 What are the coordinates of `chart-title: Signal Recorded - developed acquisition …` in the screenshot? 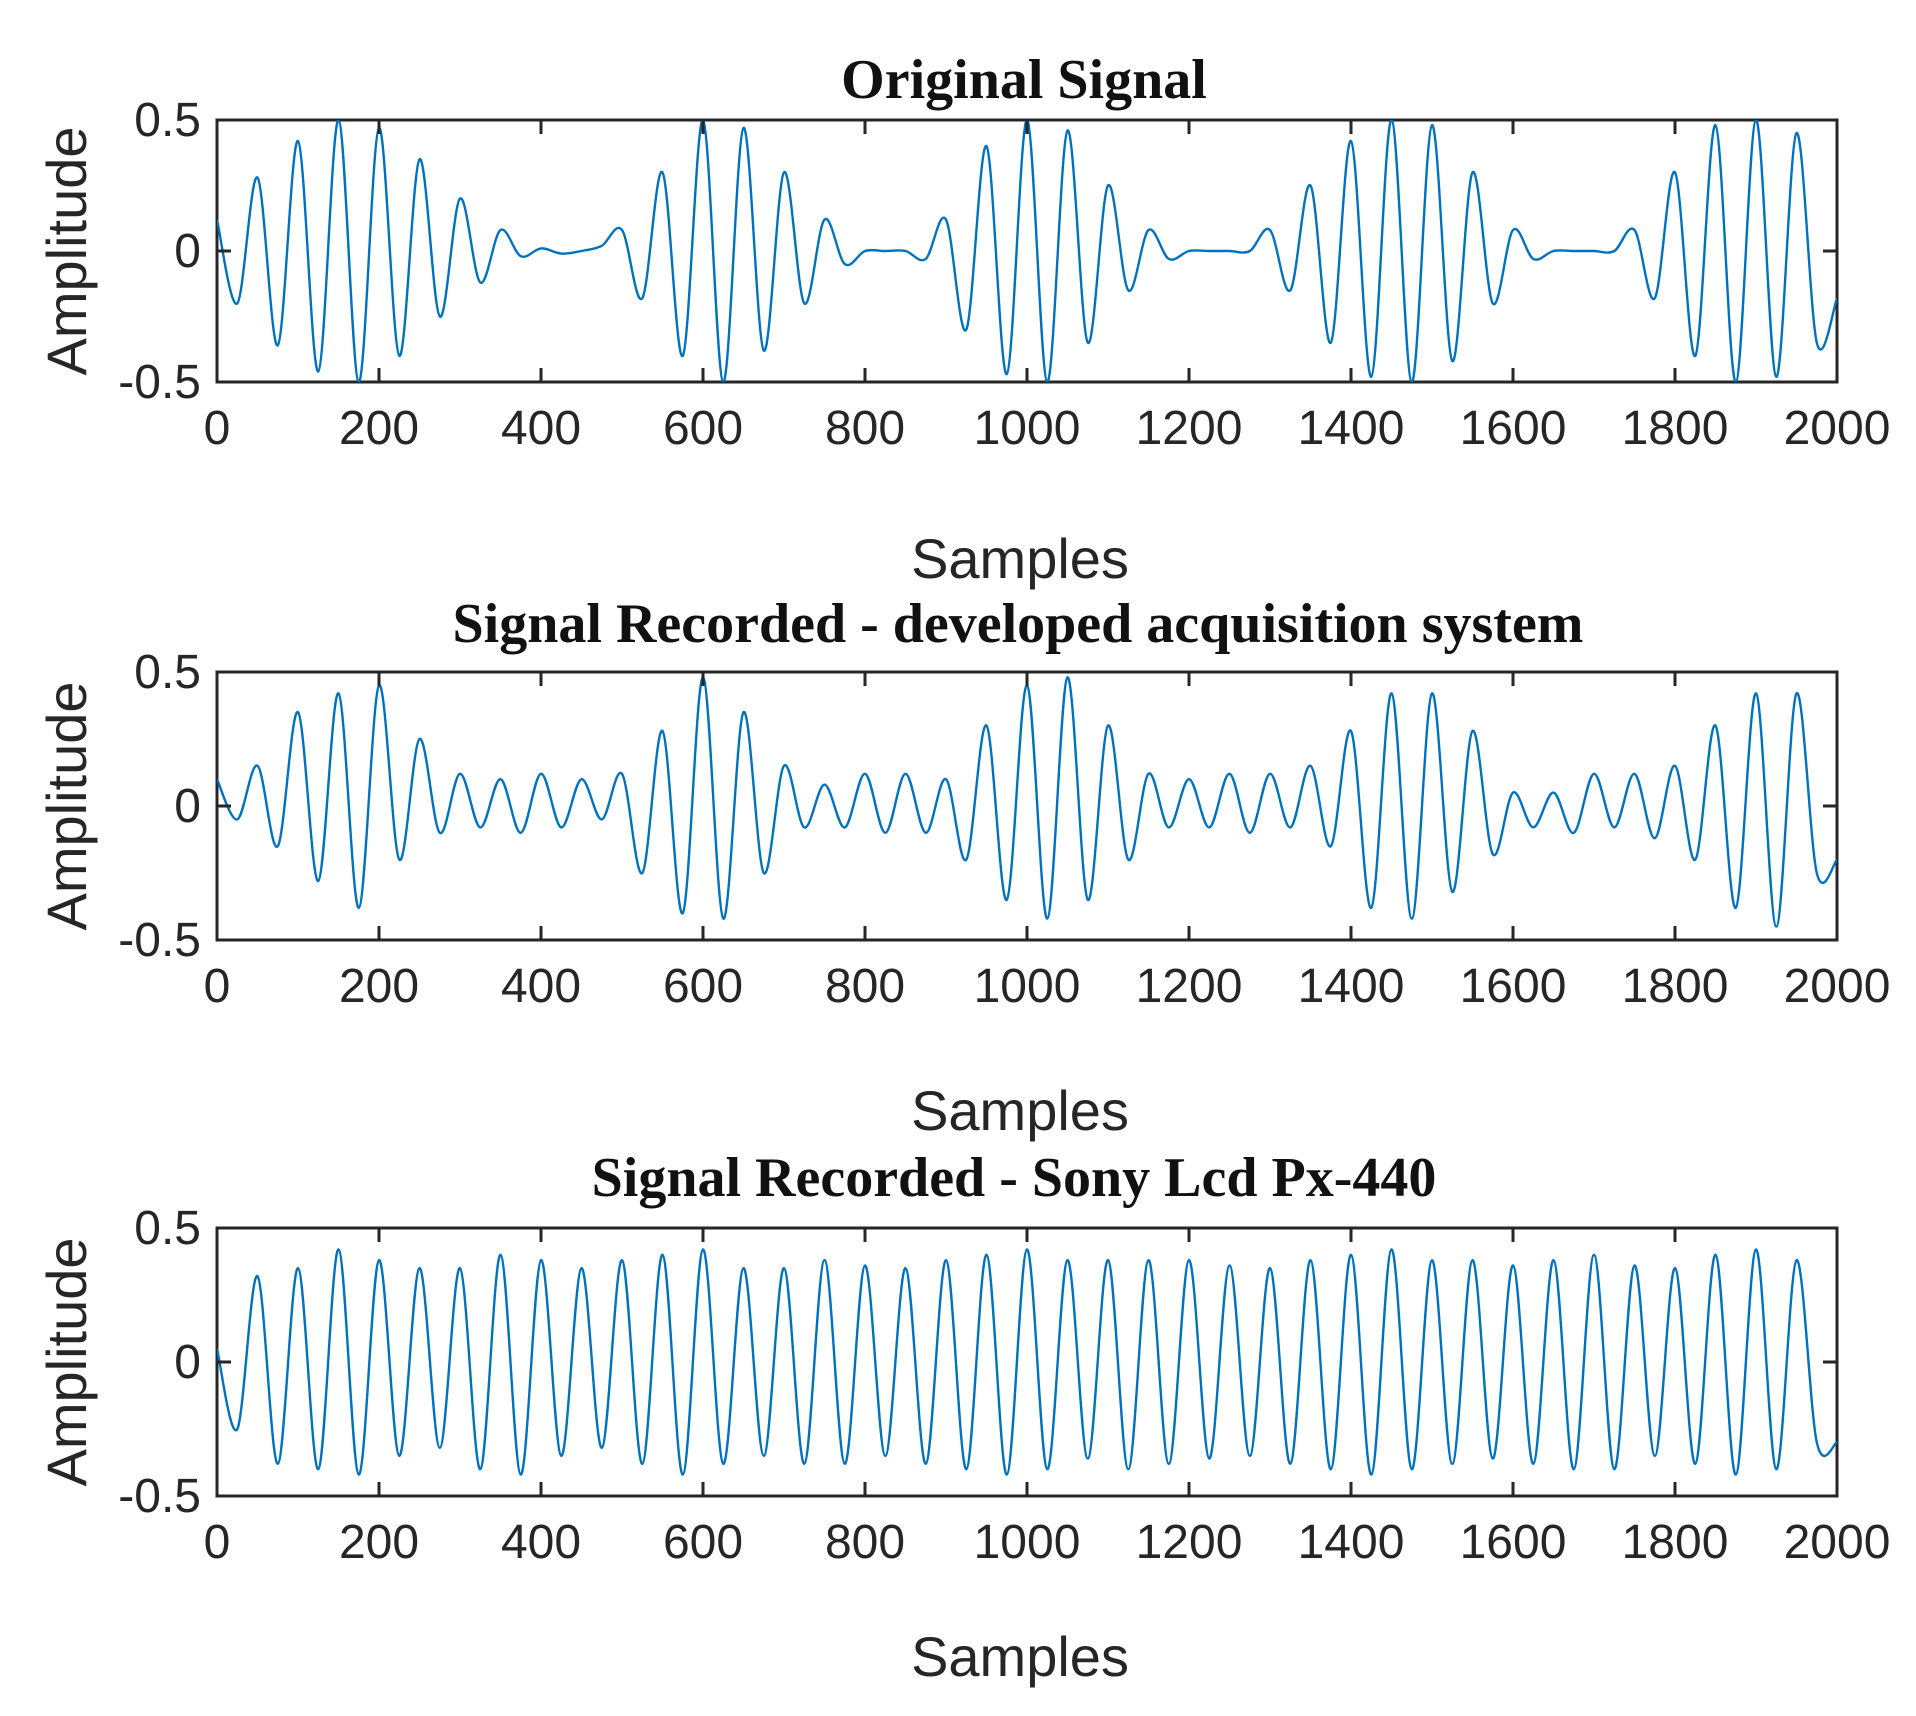 It's located at (1018, 624).